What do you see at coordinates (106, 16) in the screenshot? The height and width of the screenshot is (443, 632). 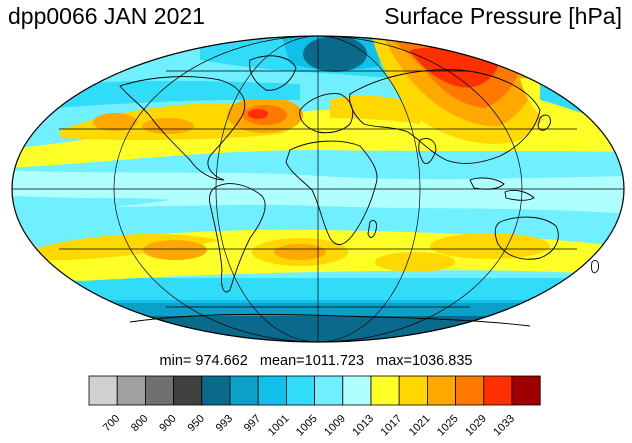 I see `map-title: dpp0066 JAN 2021` at bounding box center [106, 16].